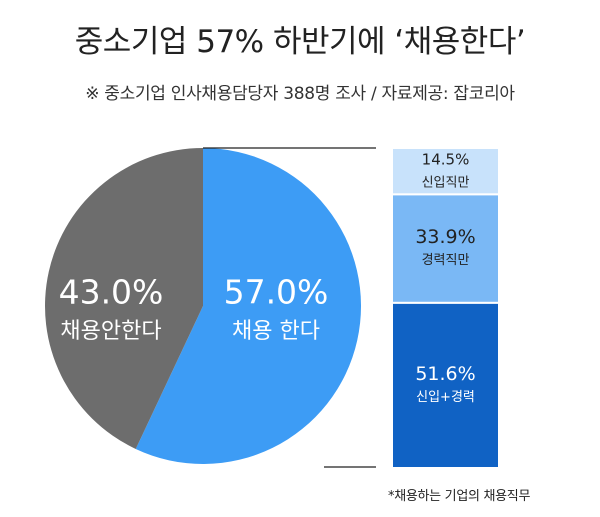 The width and height of the screenshot is (600, 517). I want to click on bar-category-label-new-only: 신입직만, so click(446, 183).